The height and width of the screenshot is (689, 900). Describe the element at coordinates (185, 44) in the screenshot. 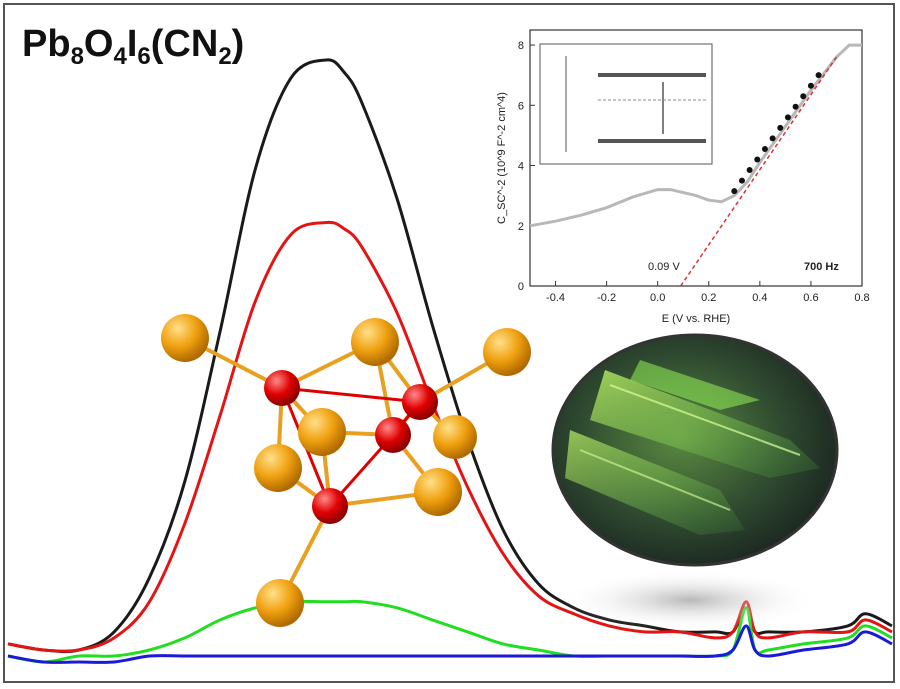

I see `formula-cn: (CN` at that location.